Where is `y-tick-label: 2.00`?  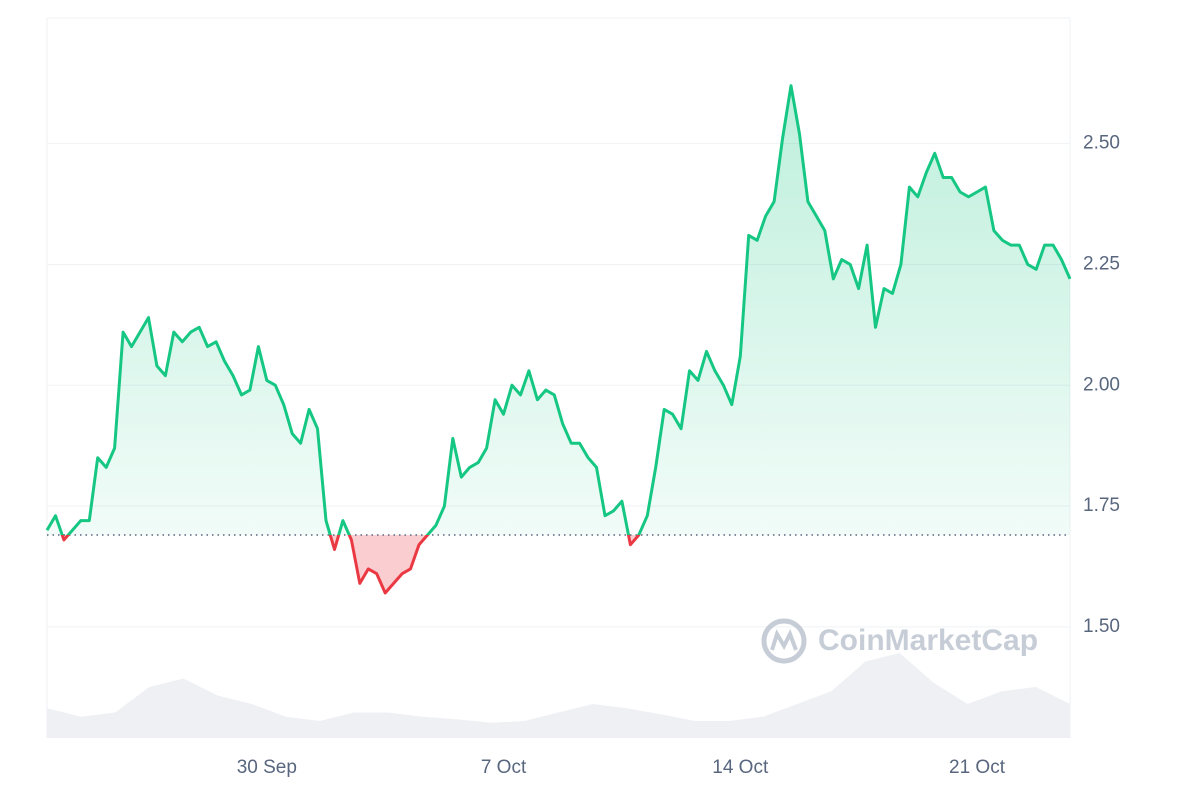
y-tick-label: 2.00 is located at coordinates (1101, 384).